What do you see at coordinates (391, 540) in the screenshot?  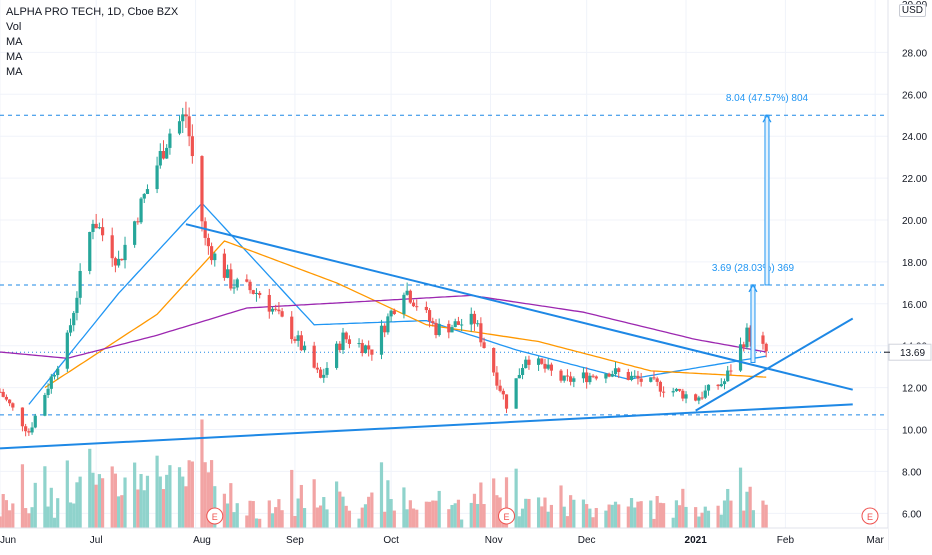 I see `time-tick-label: Oct` at bounding box center [391, 540].